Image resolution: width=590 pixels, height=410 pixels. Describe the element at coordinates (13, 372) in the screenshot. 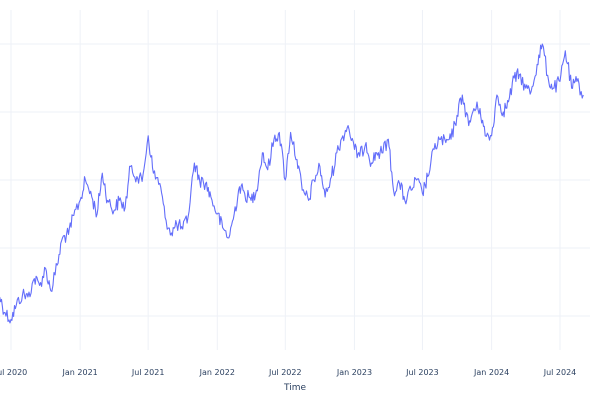

I see `x-tick-label: Jul 2020` at that location.